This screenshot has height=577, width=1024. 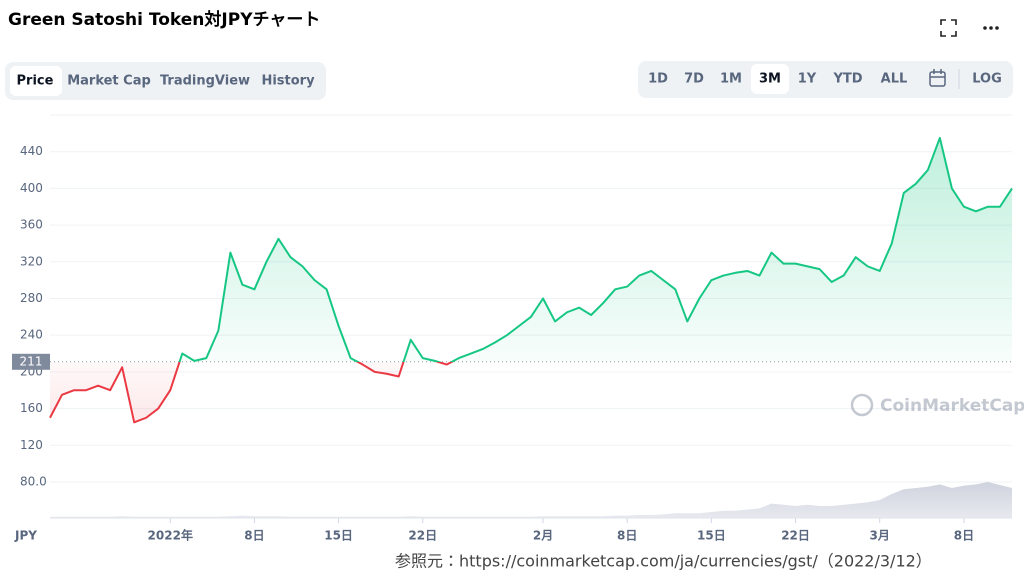 What do you see at coordinates (31, 225) in the screenshot?
I see `y-tick-label: 360` at bounding box center [31, 225].